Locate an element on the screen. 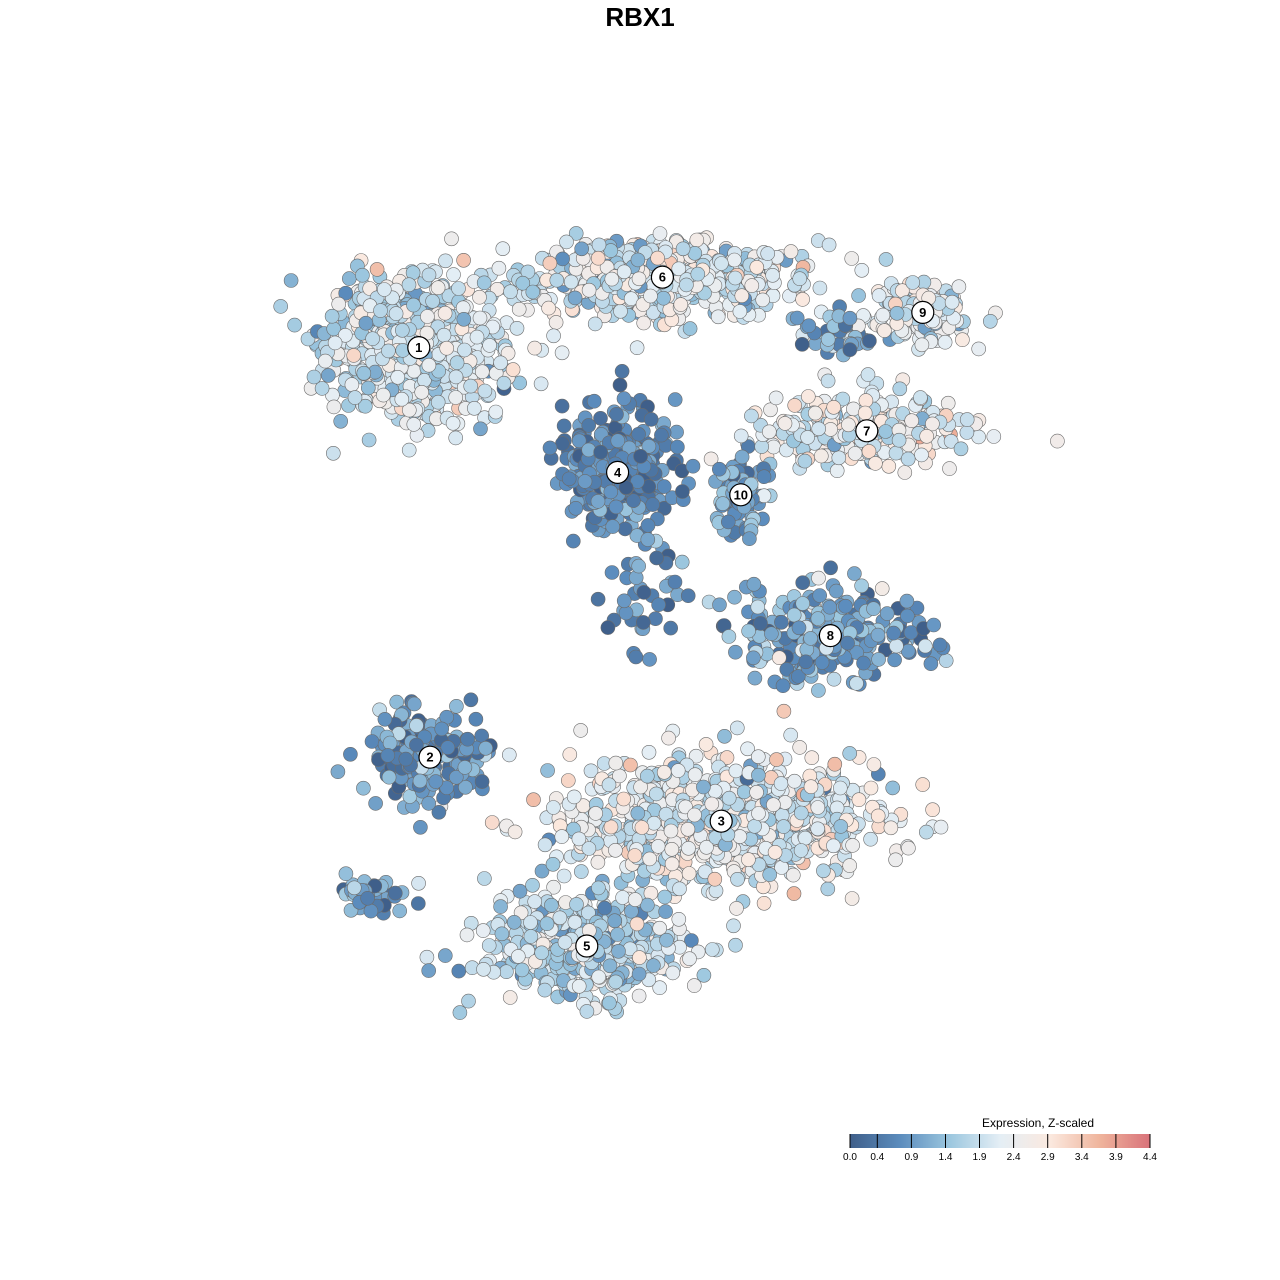  cluster-label-text: 1 is located at coordinates (418, 347).